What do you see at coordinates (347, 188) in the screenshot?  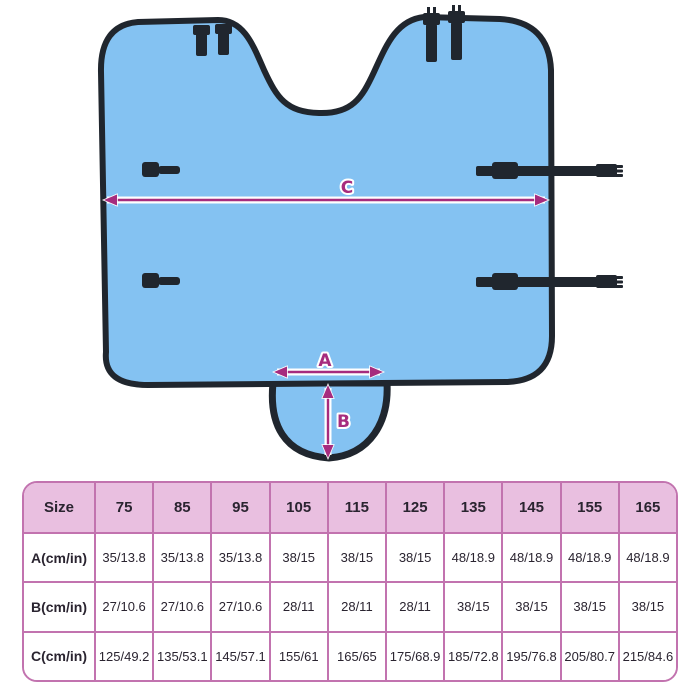 I see `dimension-c-label: C` at bounding box center [347, 188].